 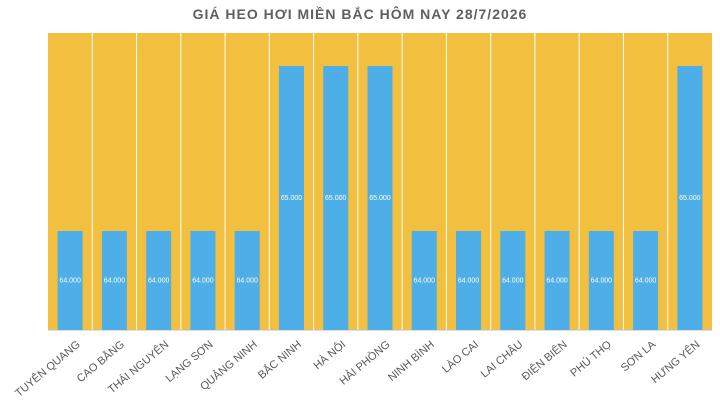 What do you see at coordinates (279, 360) in the screenshot?
I see `category-label: BẮC NINH` at bounding box center [279, 360].